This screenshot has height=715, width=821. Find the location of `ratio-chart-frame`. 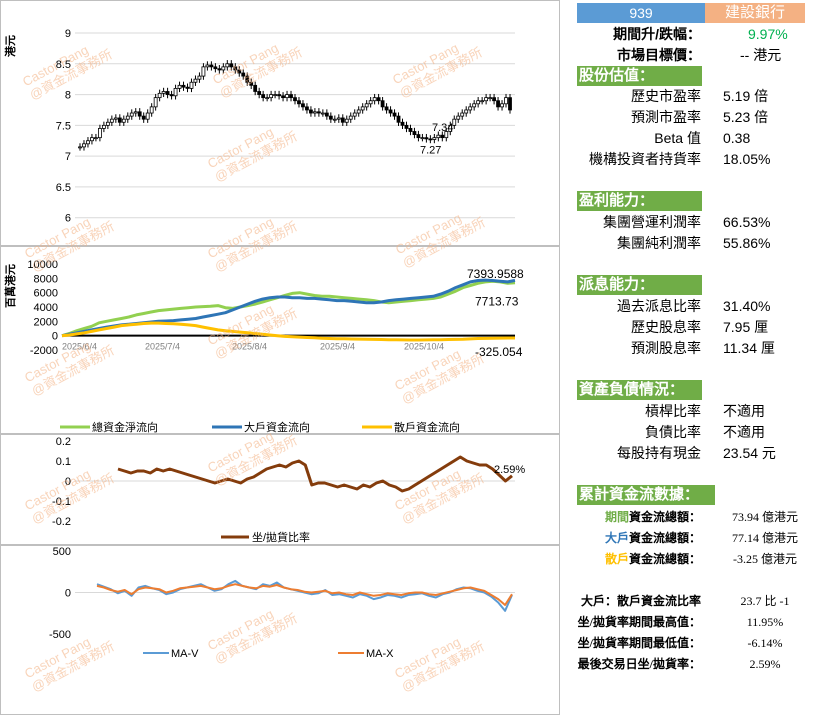

ratio-chart-frame is located at coordinates (280, 489).